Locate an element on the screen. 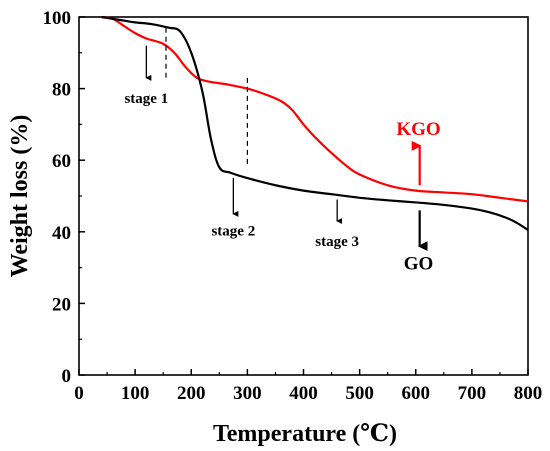 This screenshot has height=451, width=550. y-tick-label: 100 is located at coordinates (57, 18).